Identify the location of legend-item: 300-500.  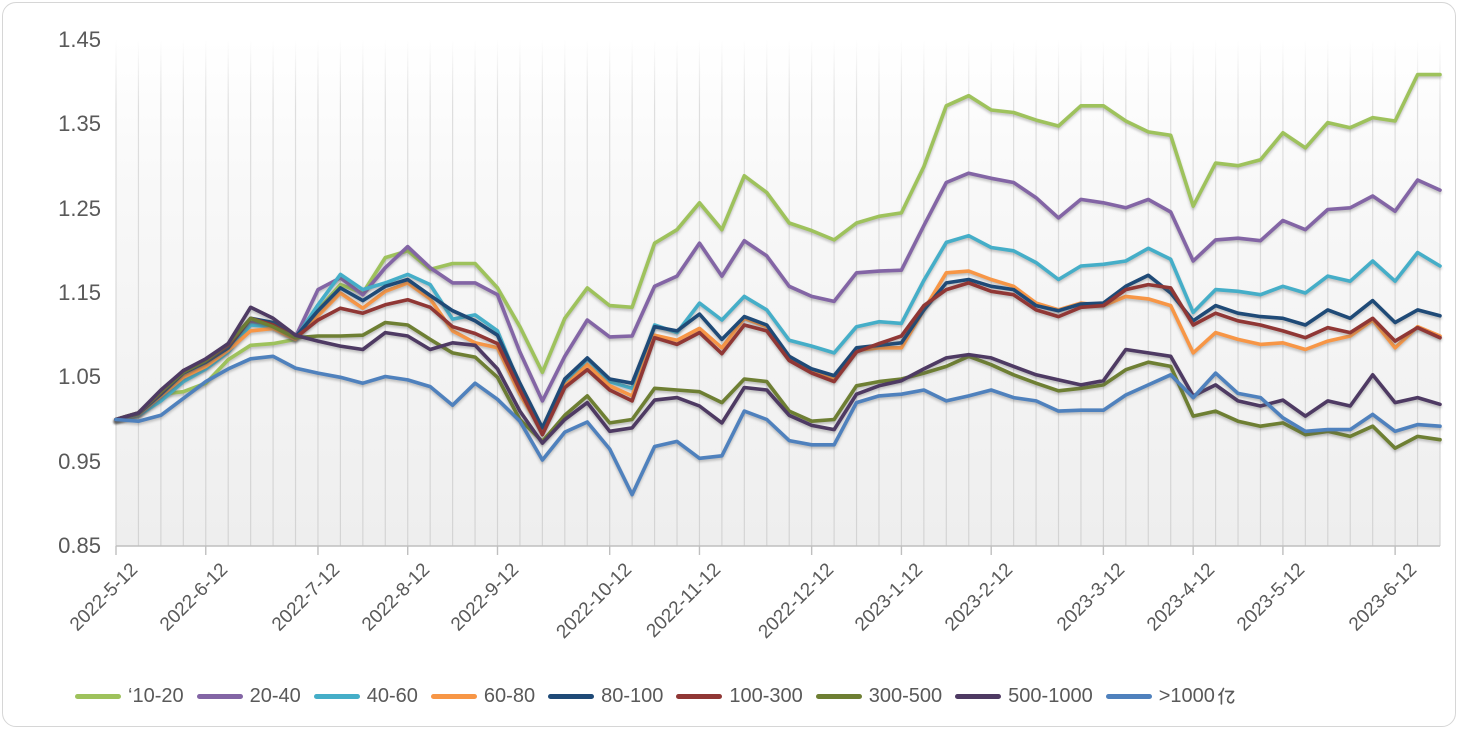
(879, 696).